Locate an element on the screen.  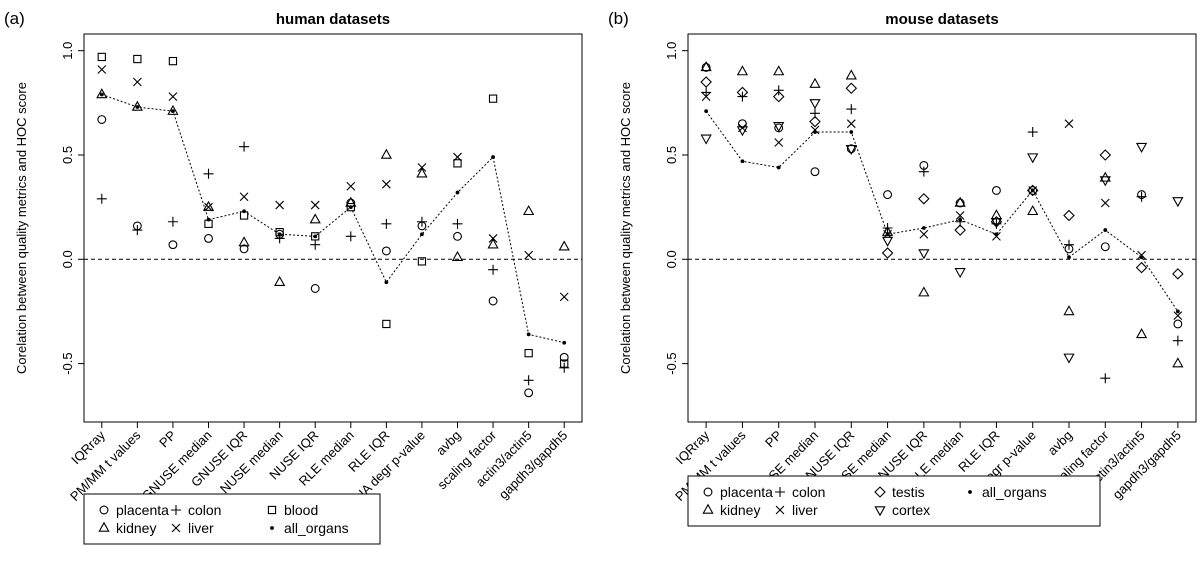
legend-marker-placenta is located at coordinates (708, 492).